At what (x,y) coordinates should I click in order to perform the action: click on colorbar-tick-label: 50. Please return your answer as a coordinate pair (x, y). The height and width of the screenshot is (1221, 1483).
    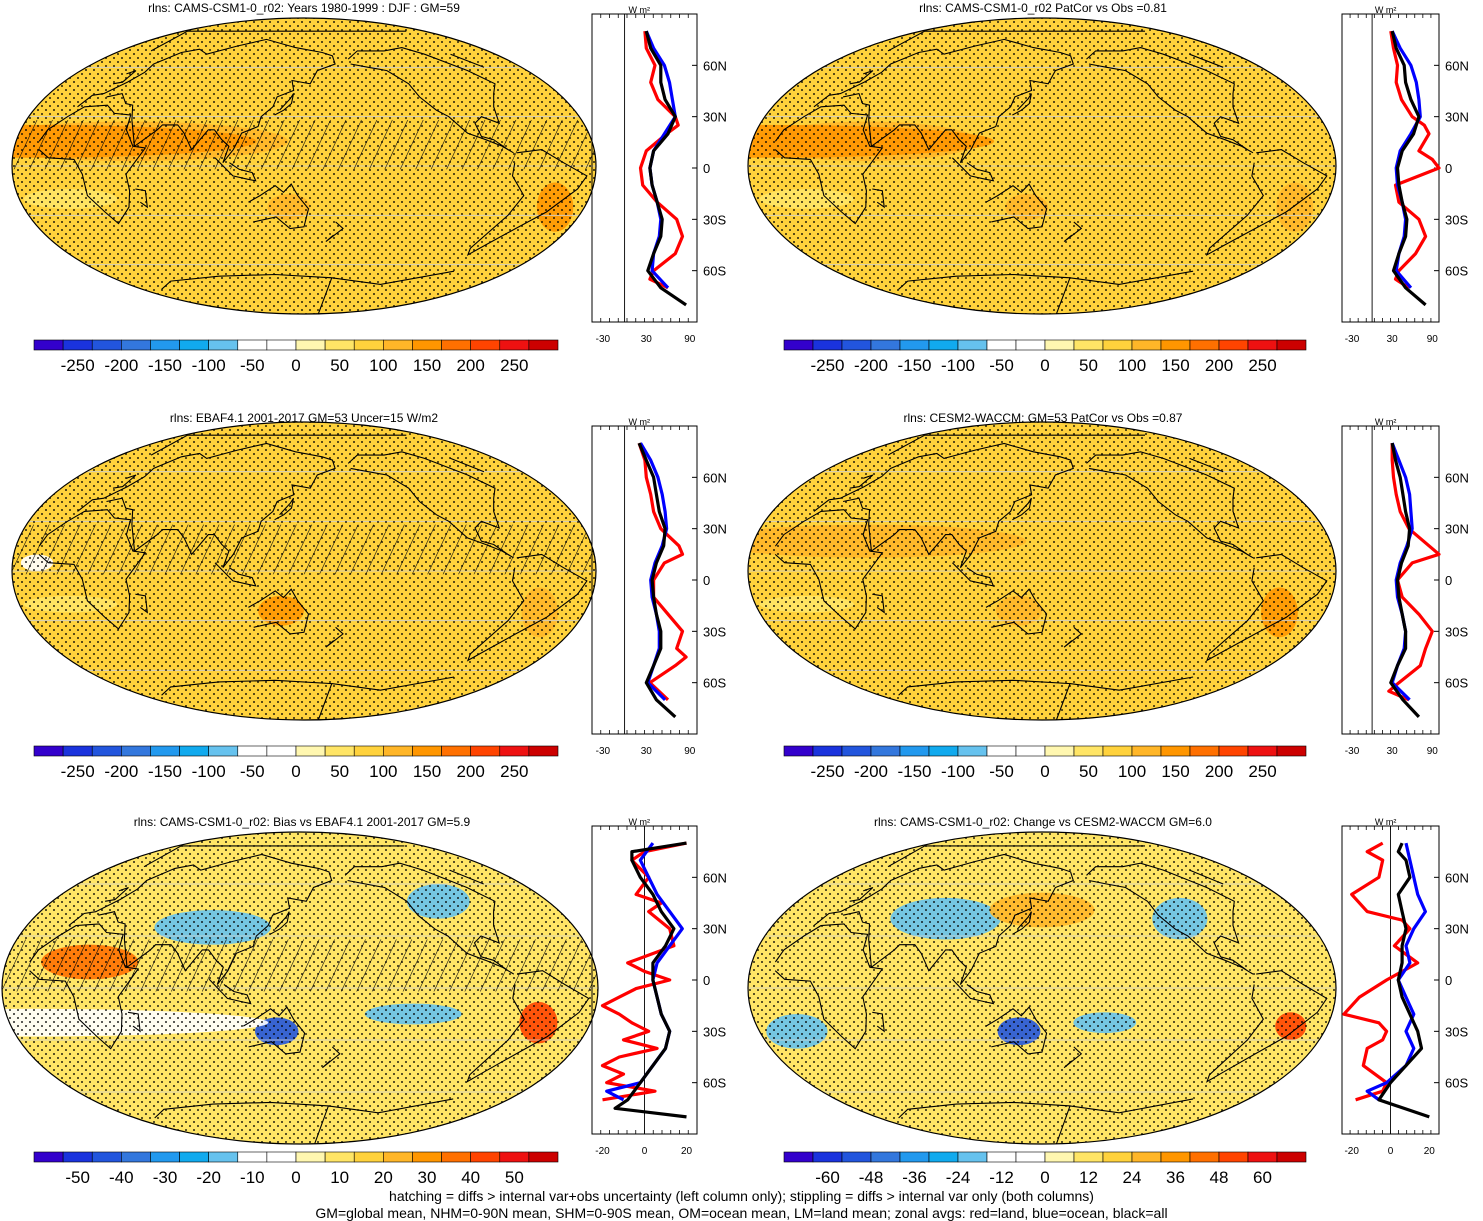
    Looking at the image, I should click on (1088, 771).